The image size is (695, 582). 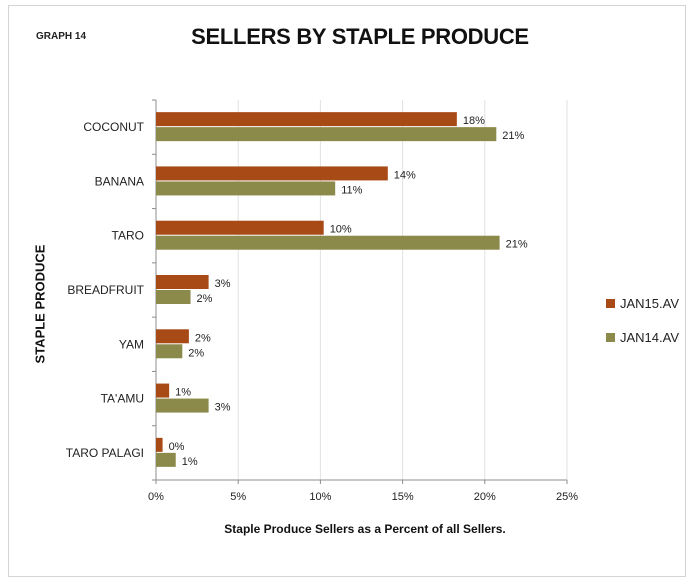 I want to click on data-label-jan15-taro-palagi: 0%, so click(x=177, y=447).